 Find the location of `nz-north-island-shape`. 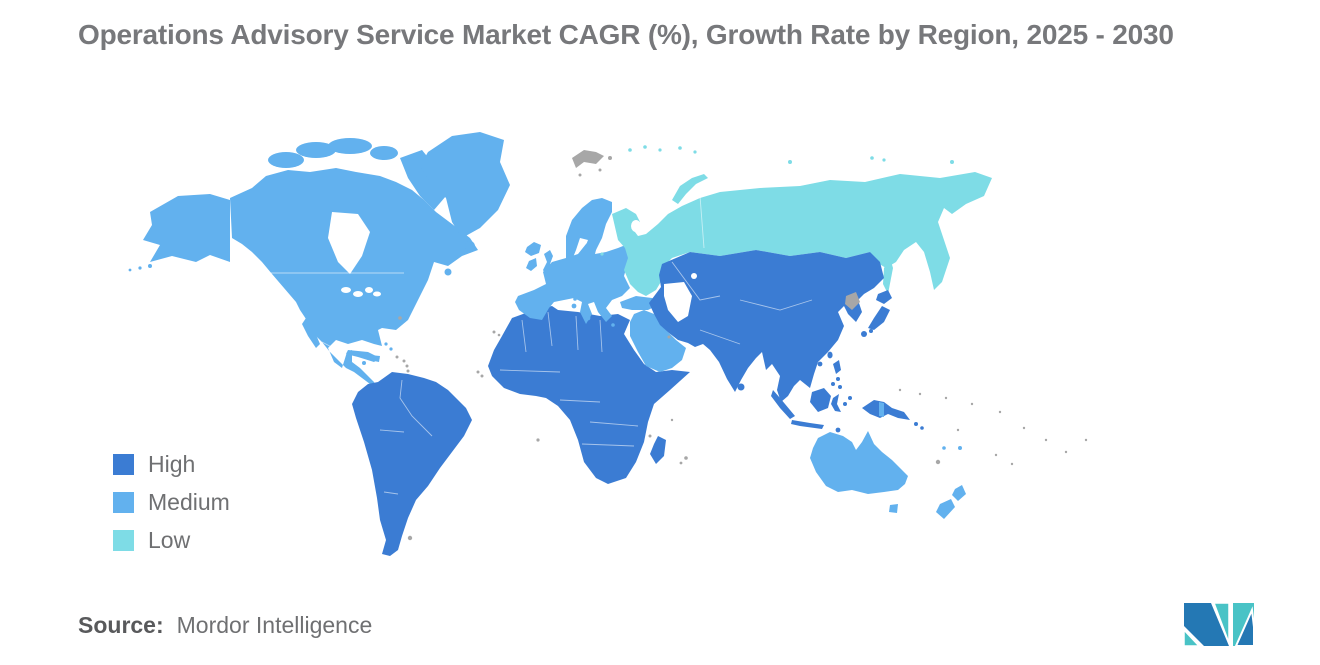

nz-north-island-shape is located at coordinates (959, 493).